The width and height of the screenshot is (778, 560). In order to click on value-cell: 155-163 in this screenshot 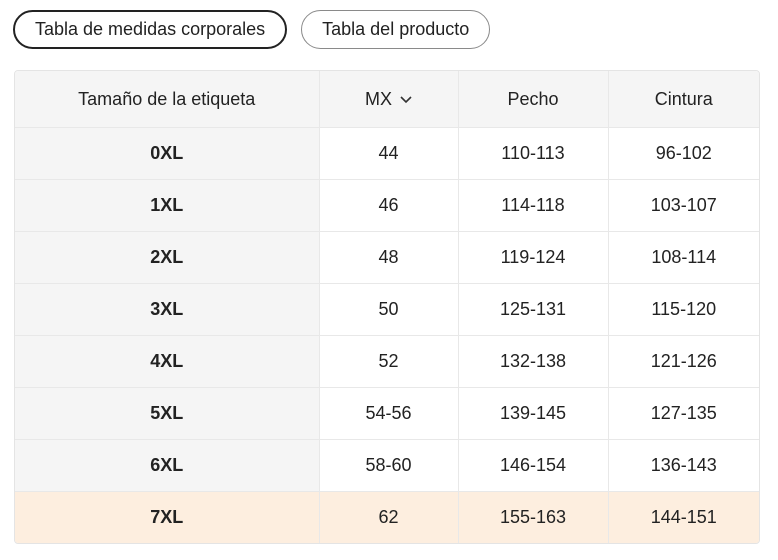, I will do `click(533, 517)`.